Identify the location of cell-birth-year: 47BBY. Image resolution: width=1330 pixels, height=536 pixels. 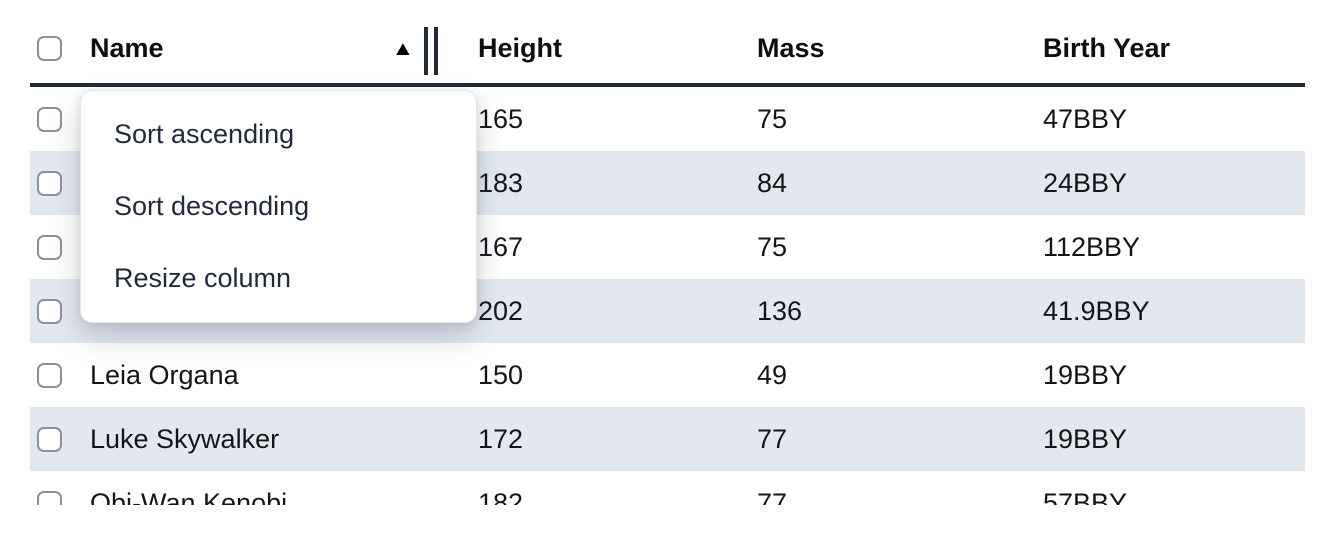
(1085, 118).